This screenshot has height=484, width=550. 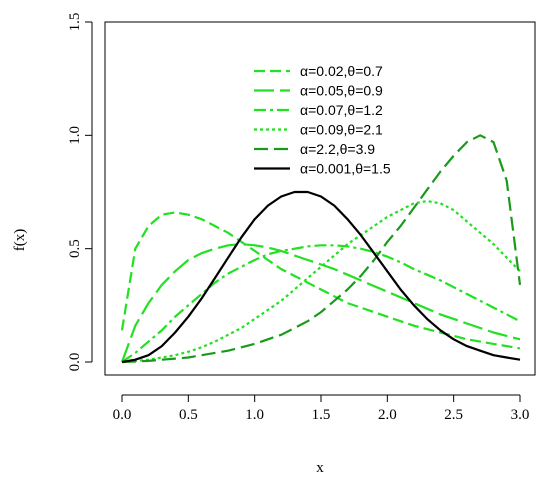 What do you see at coordinates (75, 135) in the screenshot?
I see `y-tick-label: 1.0` at bounding box center [75, 135].